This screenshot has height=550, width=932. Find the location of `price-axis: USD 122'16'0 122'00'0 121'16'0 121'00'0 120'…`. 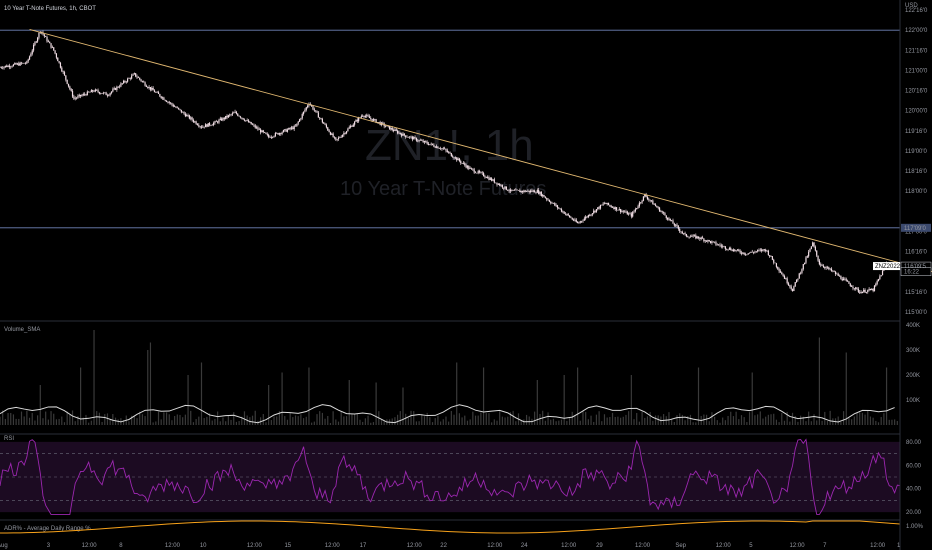

price-axis: USD 122'16'0 122'00'0 121'16'0 121'00'0 120'… is located at coordinates (916, 159).